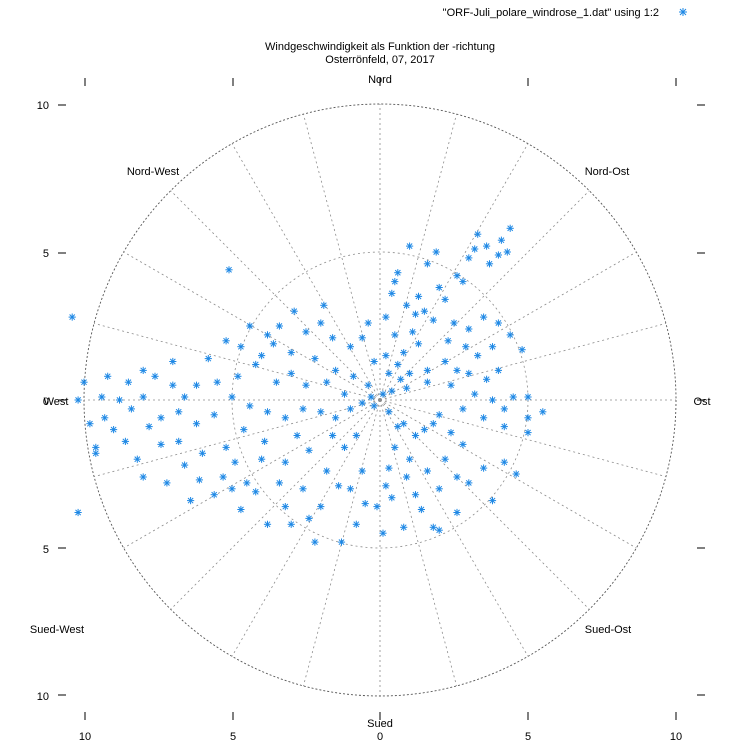 The image size is (750, 750). Describe the element at coordinates (683, 12) in the screenshot. I see `legend-marker` at that location.